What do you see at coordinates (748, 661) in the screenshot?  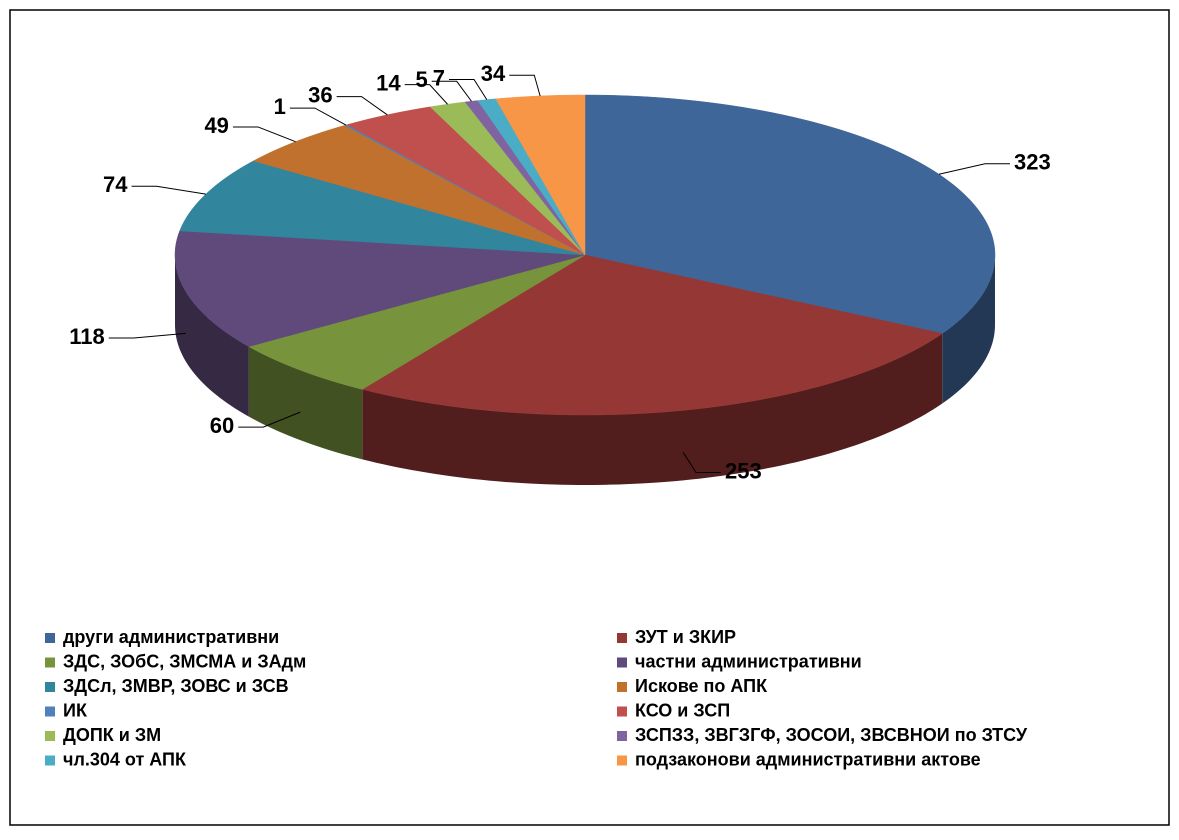 I see `legend-label: частни административни` at bounding box center [748, 661].